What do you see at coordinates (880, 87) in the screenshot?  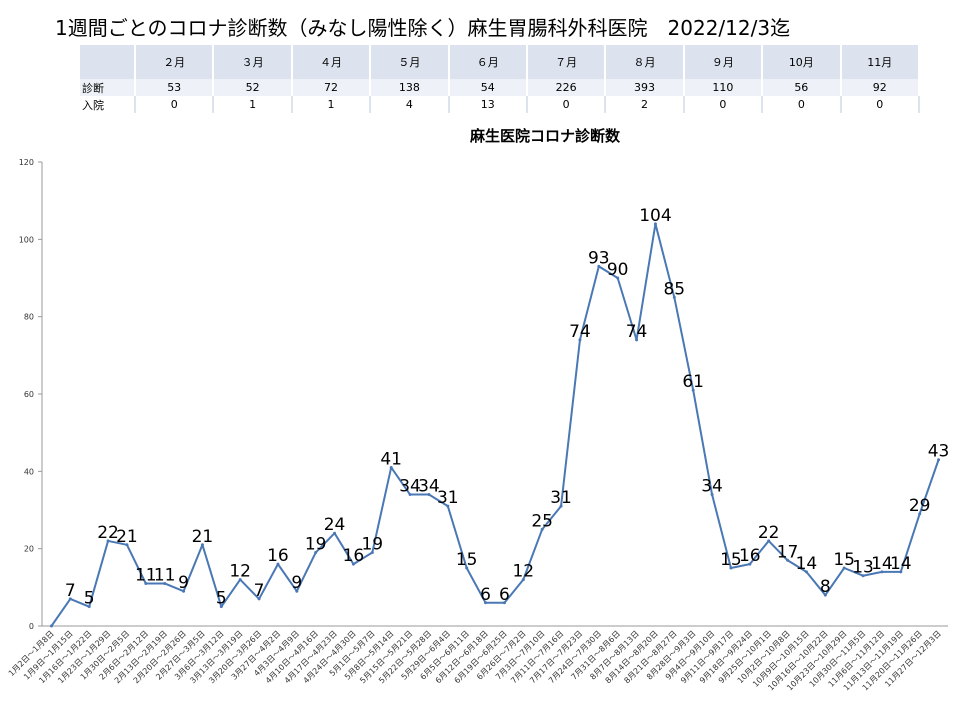 I see `table-cell: 92` at bounding box center [880, 87].